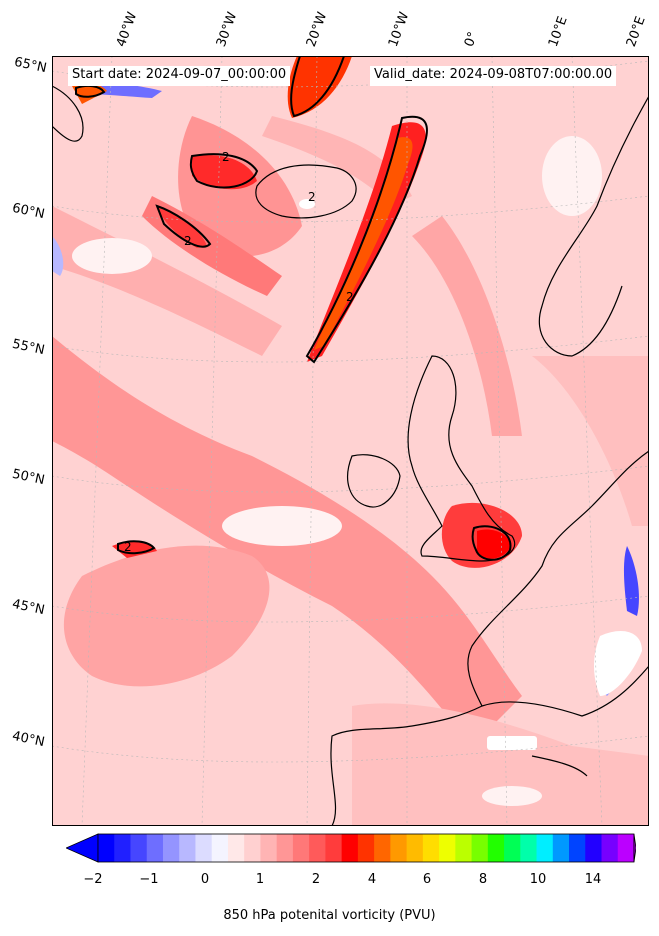 The image size is (659, 936). I want to click on lat-label-55n: 55°N, so click(28, 347).